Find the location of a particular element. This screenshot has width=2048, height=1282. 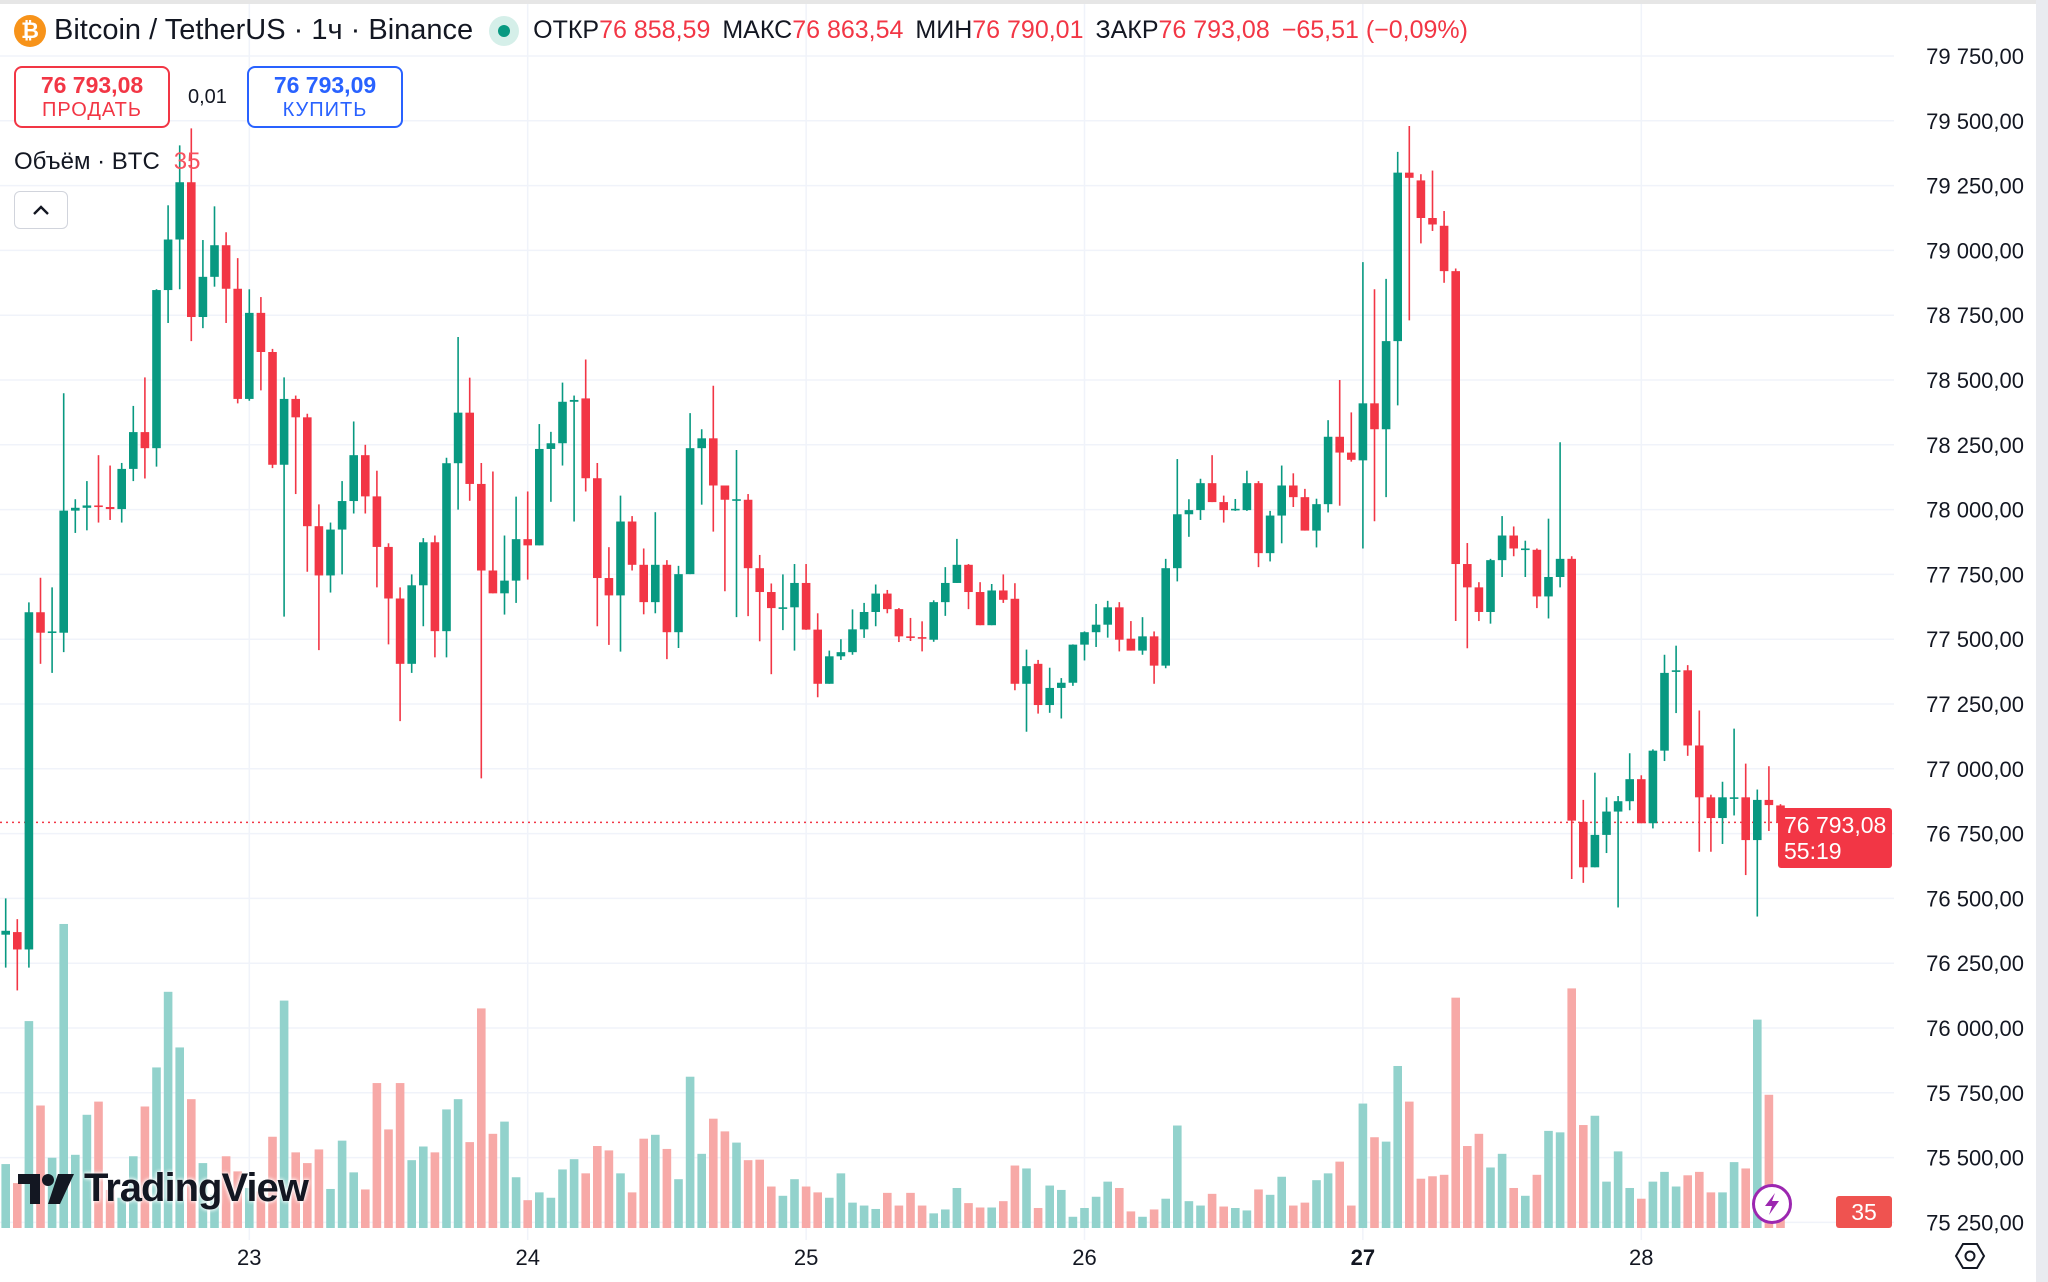

right-scrollbar is located at coordinates (2042, 641).